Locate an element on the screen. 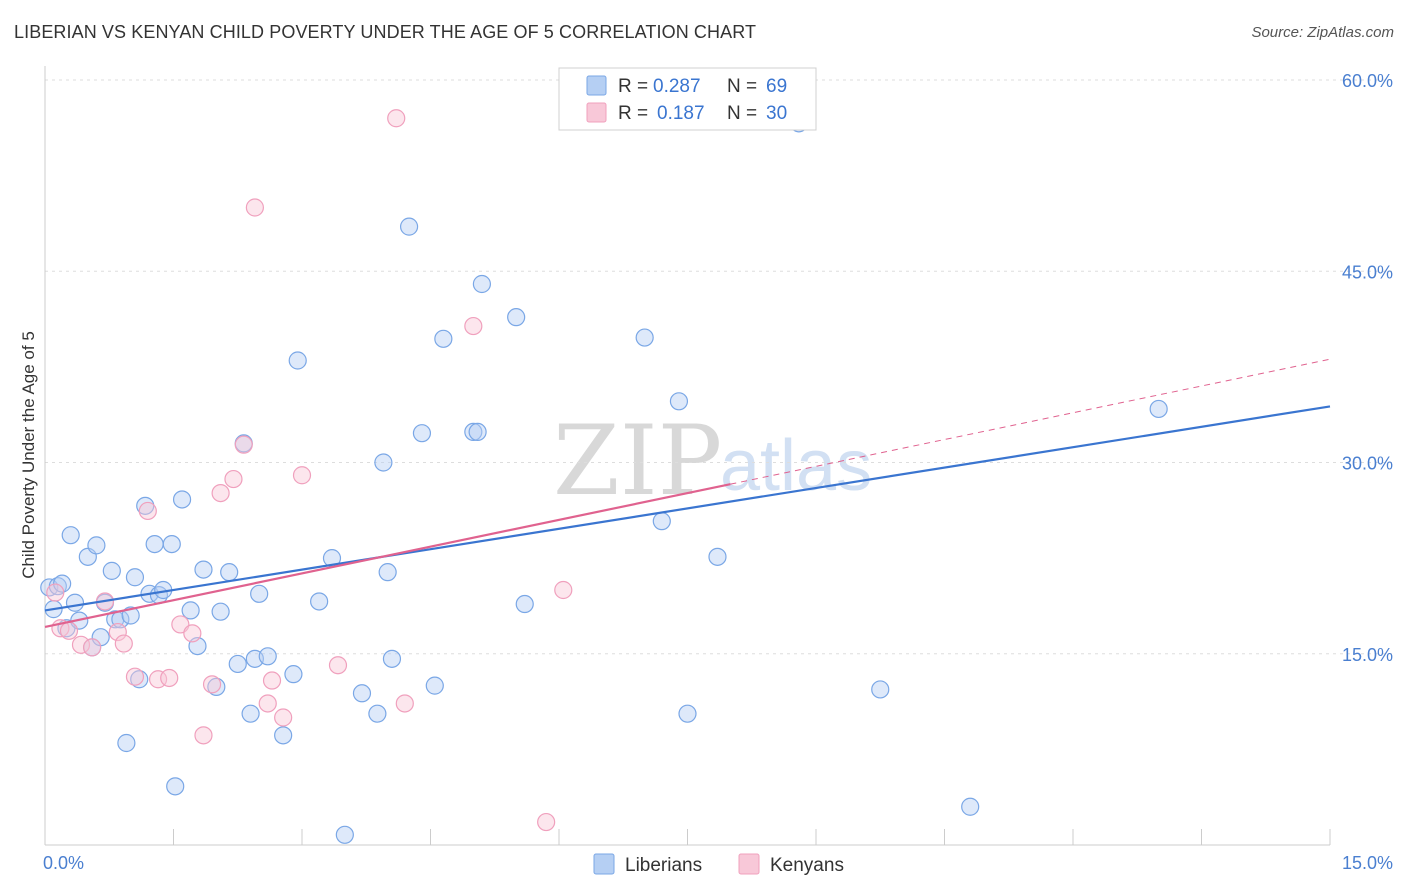 Image resolution: width=1406 pixels, height=892 pixels. bottom-legend-label-liberians: Liberians is located at coordinates (663, 865).